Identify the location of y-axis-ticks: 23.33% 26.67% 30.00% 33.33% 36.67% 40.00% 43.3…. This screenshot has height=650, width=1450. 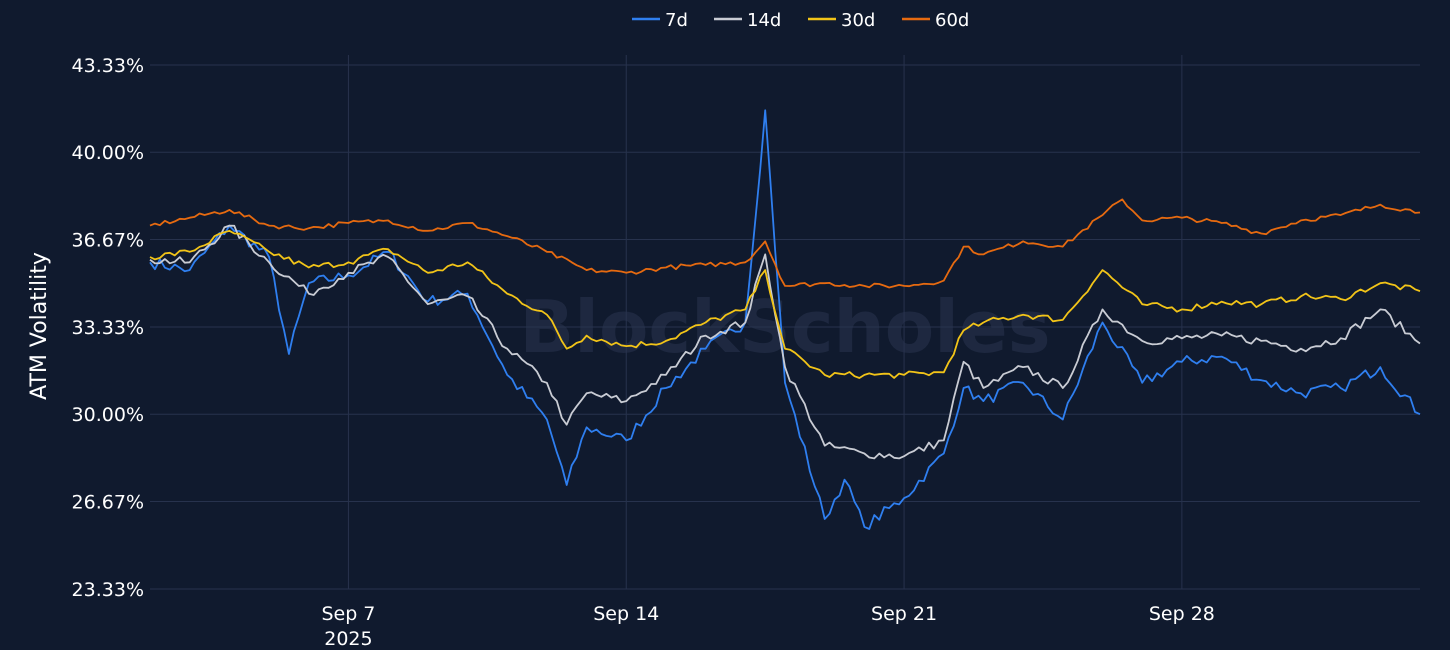
(108, 328).